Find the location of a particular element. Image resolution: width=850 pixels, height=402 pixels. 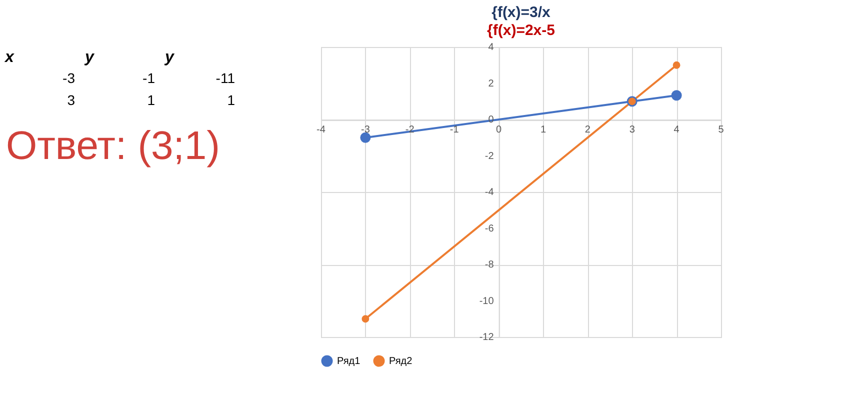

x-tick-label: 0 is located at coordinates (499, 130).